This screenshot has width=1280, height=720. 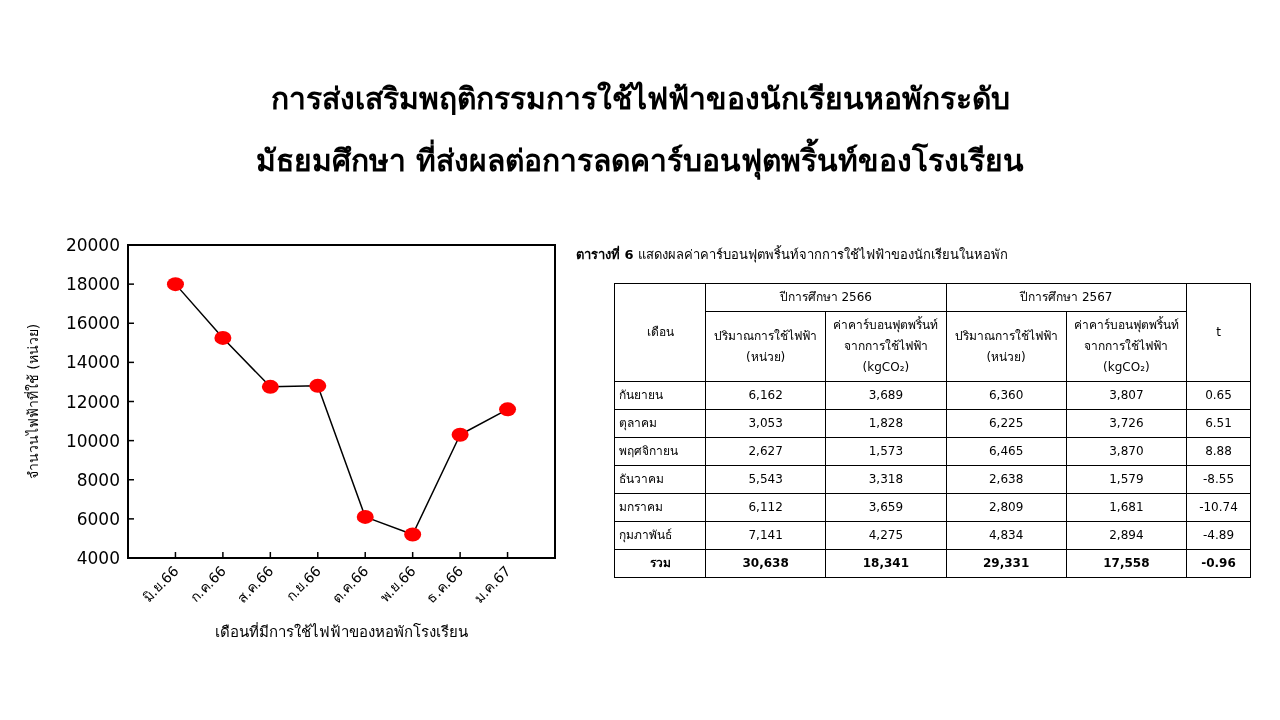 What do you see at coordinates (1218, 395) in the screenshot?
I see `text: 0.65` at bounding box center [1218, 395].